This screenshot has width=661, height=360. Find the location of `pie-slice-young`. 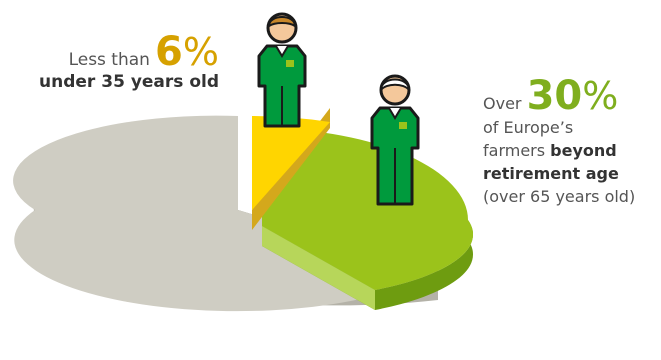

pie-slice-young is located at coordinates (291, 163).